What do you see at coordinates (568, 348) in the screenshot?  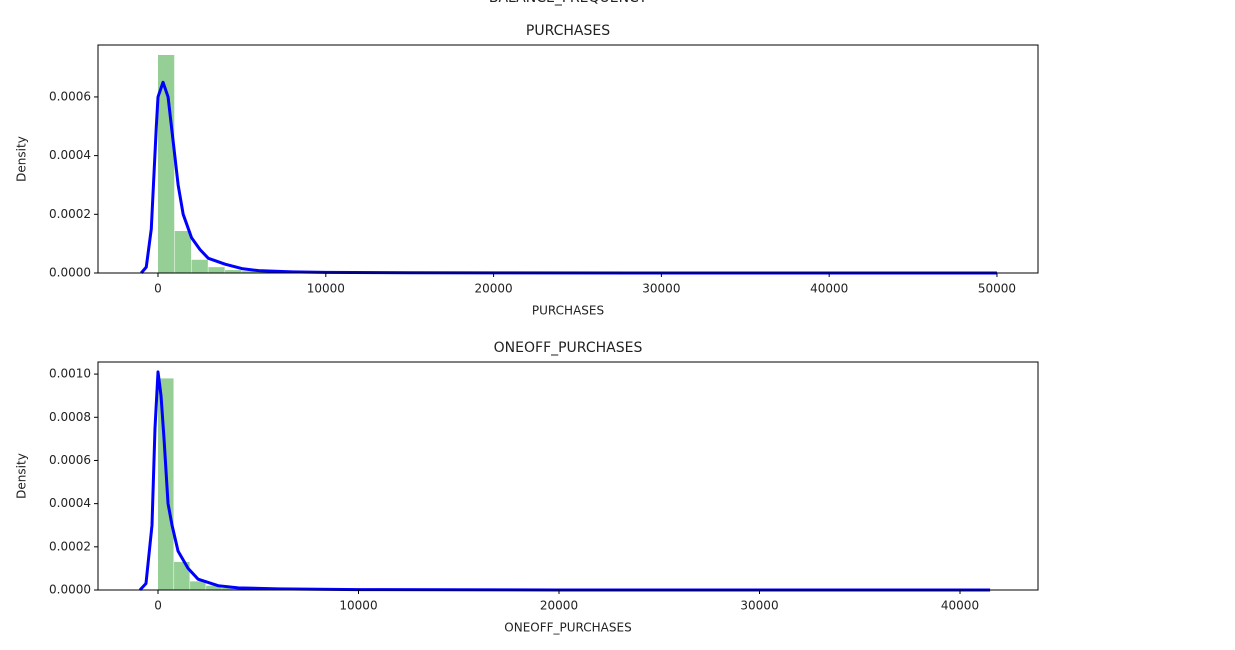 I see `chart-title: ONEOFF_PURCHASES` at bounding box center [568, 348].